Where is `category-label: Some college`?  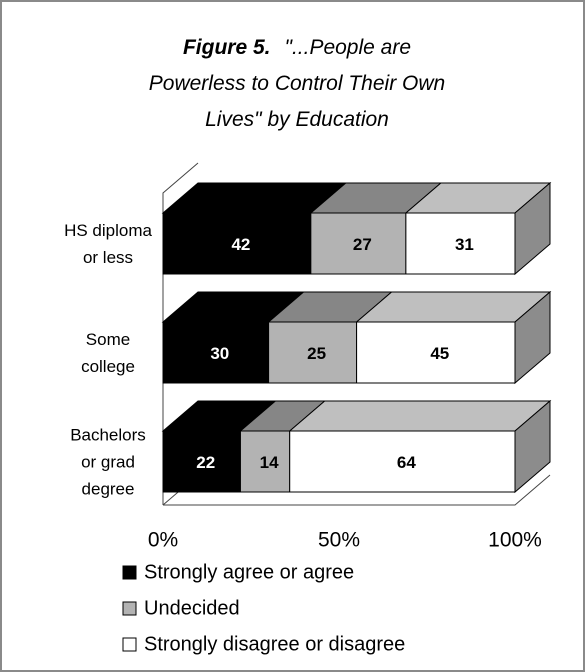 category-label: Some college is located at coordinates (108, 352).